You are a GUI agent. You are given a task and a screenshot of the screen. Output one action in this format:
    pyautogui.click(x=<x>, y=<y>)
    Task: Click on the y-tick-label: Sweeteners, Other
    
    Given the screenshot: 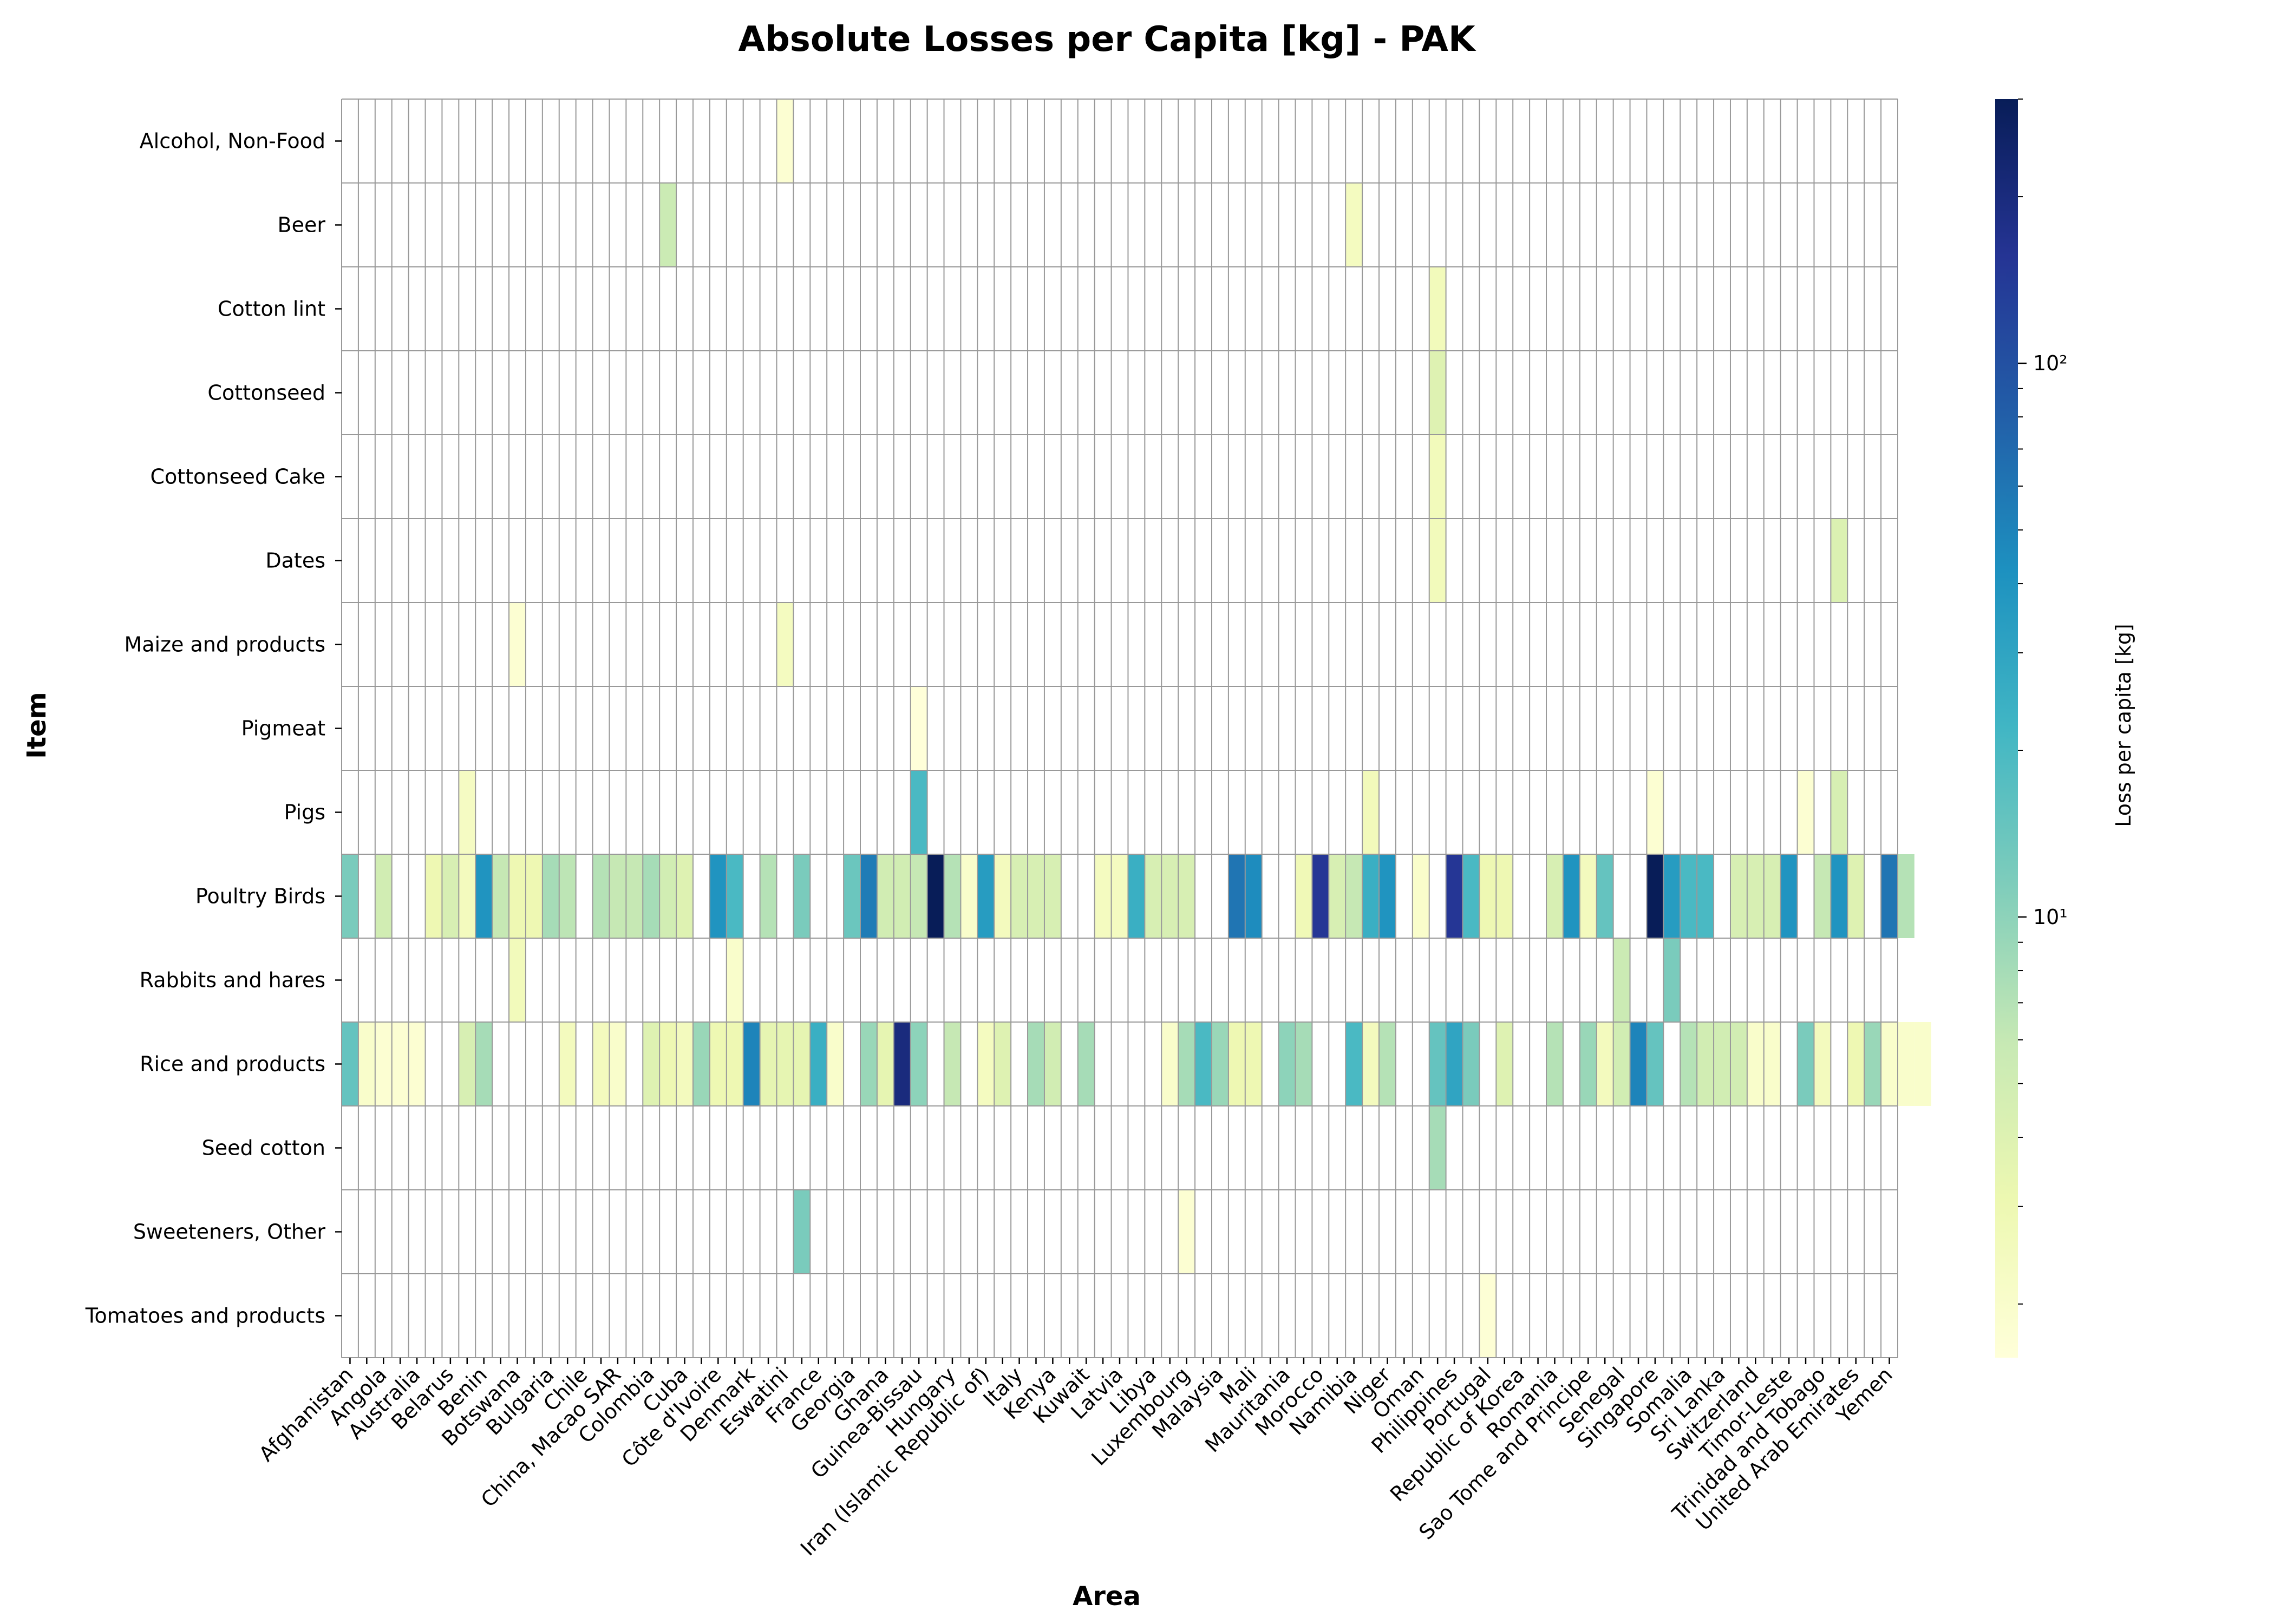 What is the action you would take?
    pyautogui.click(x=230, y=1232)
    